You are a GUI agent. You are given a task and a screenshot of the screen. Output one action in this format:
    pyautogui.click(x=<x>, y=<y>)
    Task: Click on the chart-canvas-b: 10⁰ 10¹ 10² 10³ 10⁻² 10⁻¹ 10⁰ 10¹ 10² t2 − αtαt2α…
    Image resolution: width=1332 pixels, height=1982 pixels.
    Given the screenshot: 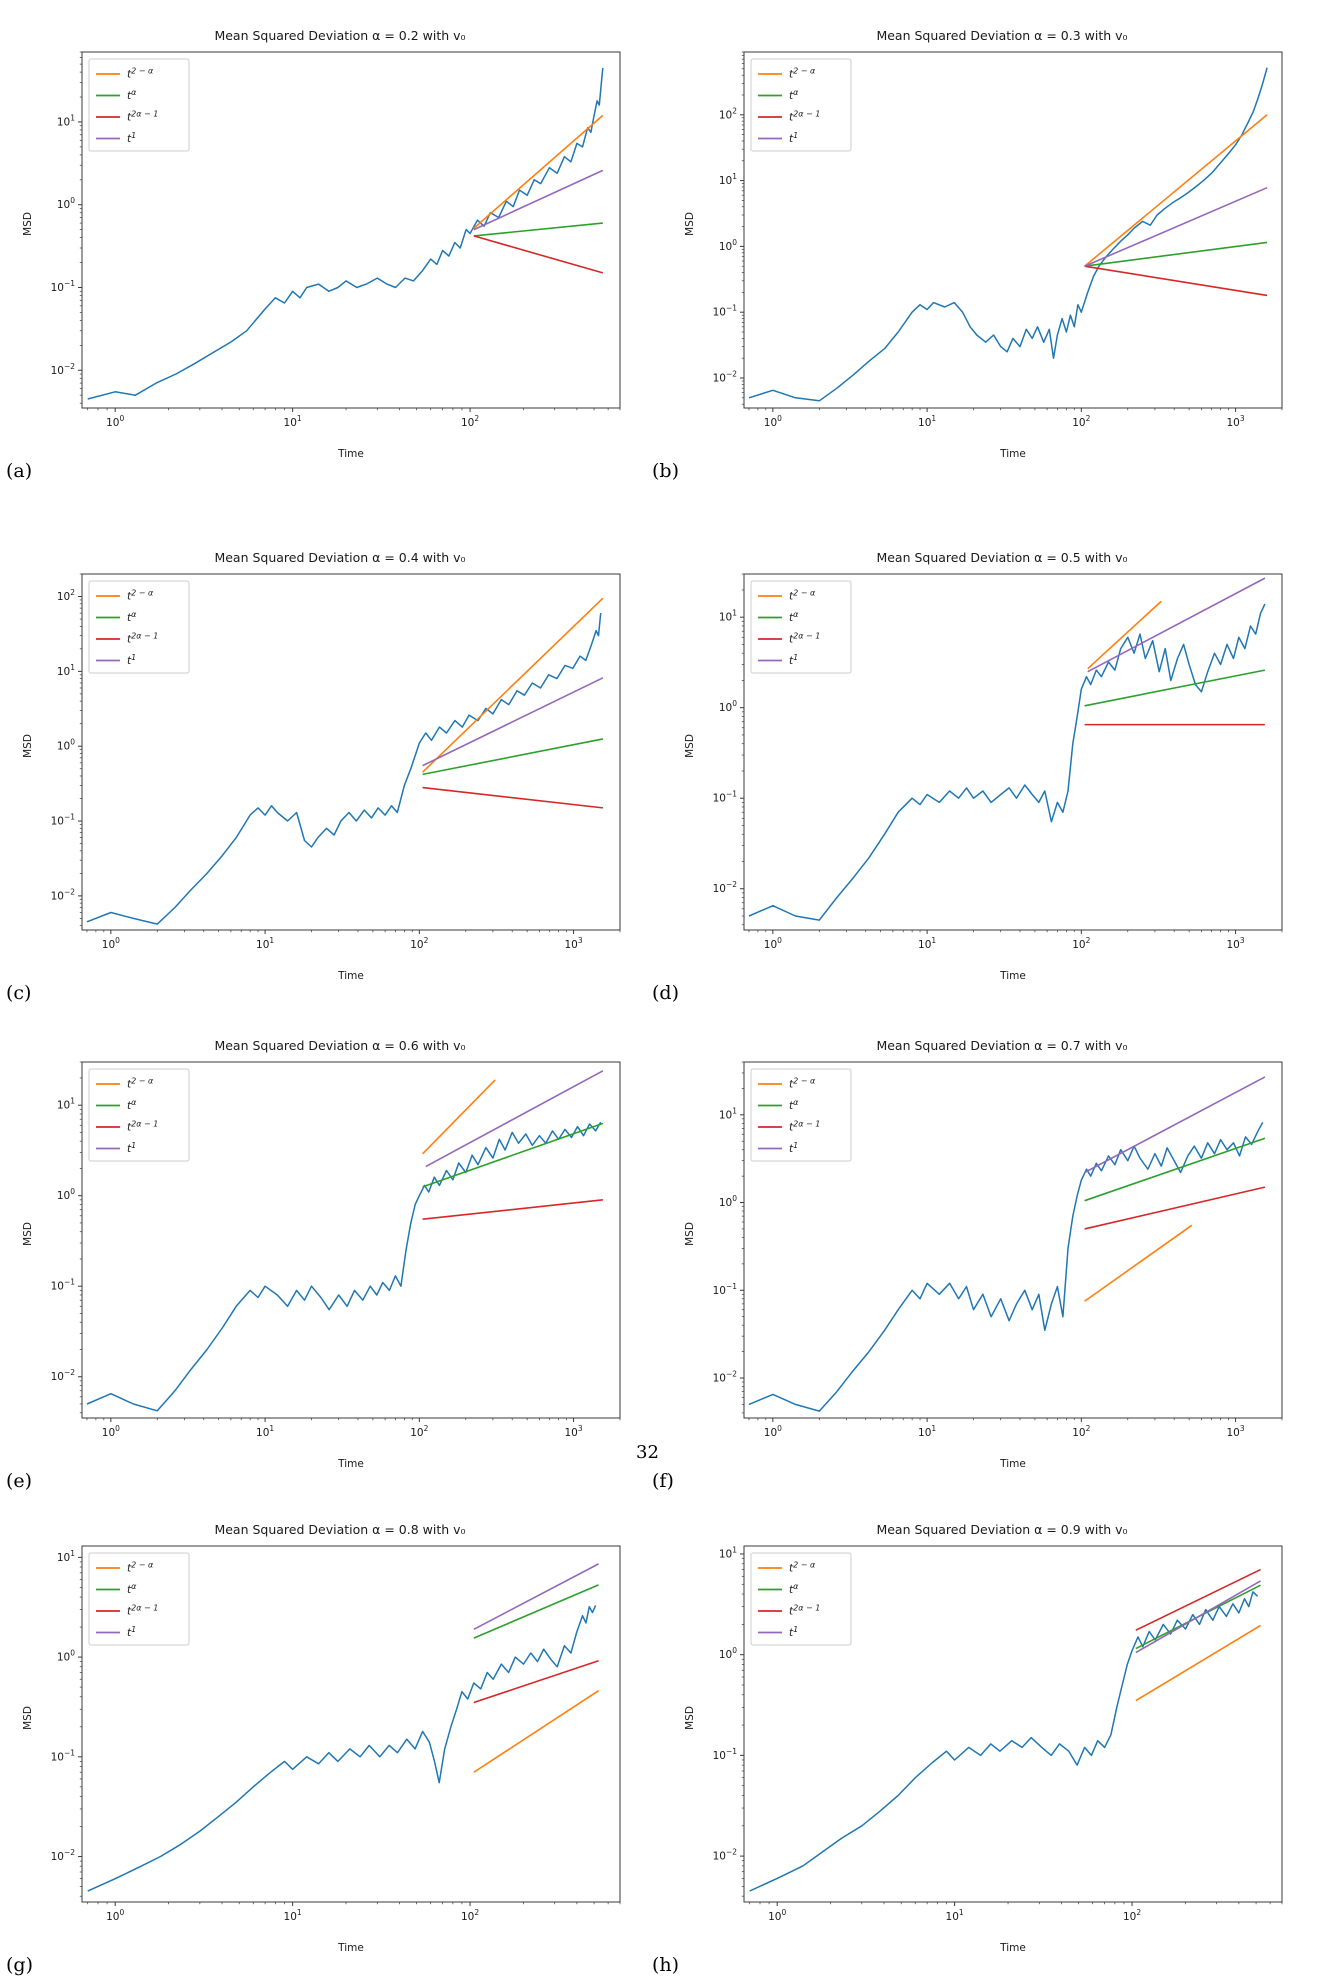 What is the action you would take?
    pyautogui.click(x=998, y=240)
    